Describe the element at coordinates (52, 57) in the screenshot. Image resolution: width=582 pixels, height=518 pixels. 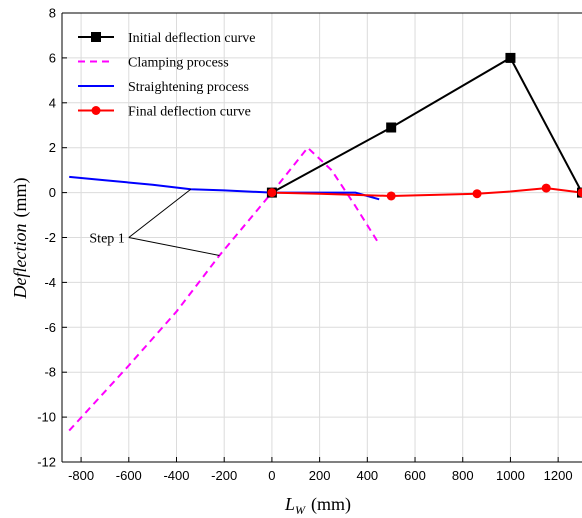
I see `y-tick-label: 6` at that location.